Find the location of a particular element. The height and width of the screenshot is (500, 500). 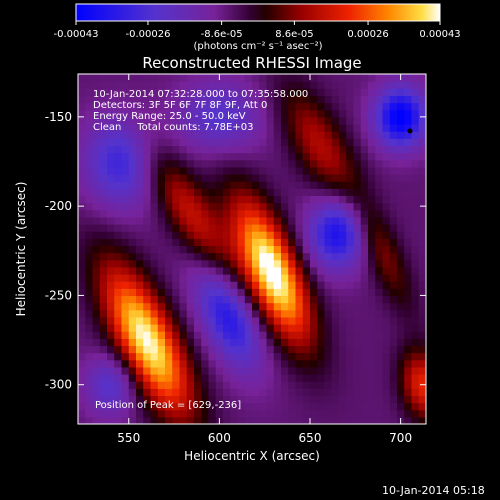

x-tick-label: 700 is located at coordinates (400, 438).